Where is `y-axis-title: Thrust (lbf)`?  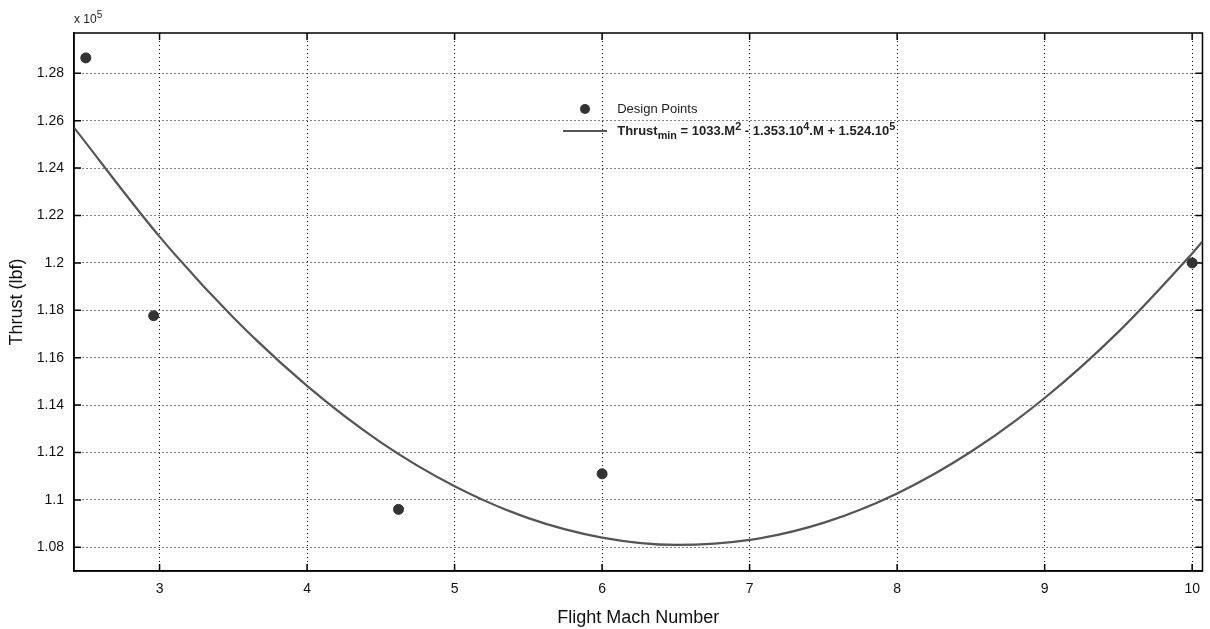 y-axis-title: Thrust (lbf) is located at coordinates (15, 302).